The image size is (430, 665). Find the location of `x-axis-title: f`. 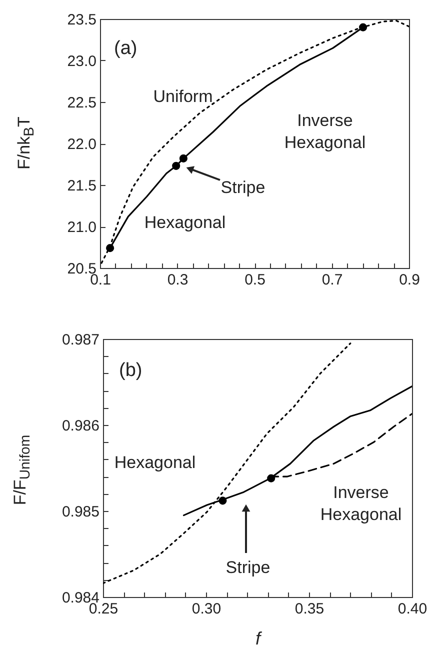

x-axis-title: f is located at coordinates (258, 638).